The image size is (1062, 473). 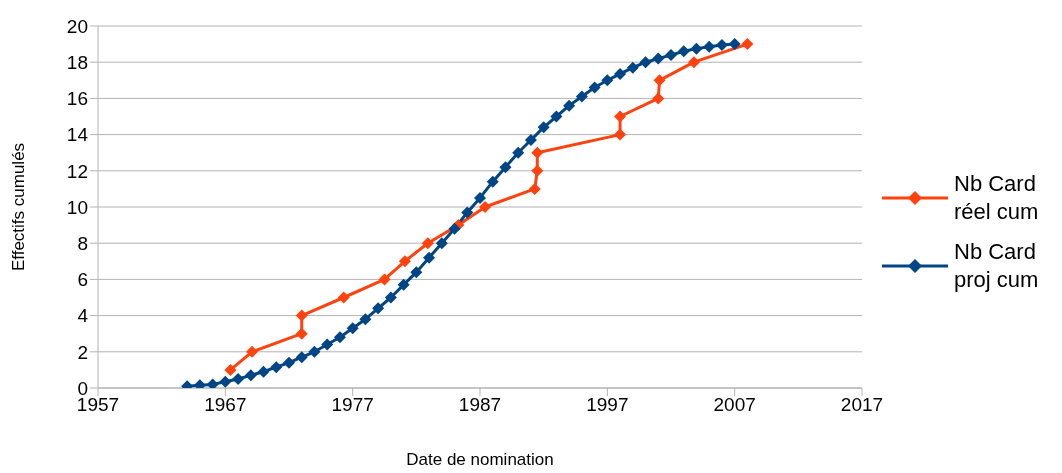 I want to click on y-tick-label: 6, so click(x=82, y=280).